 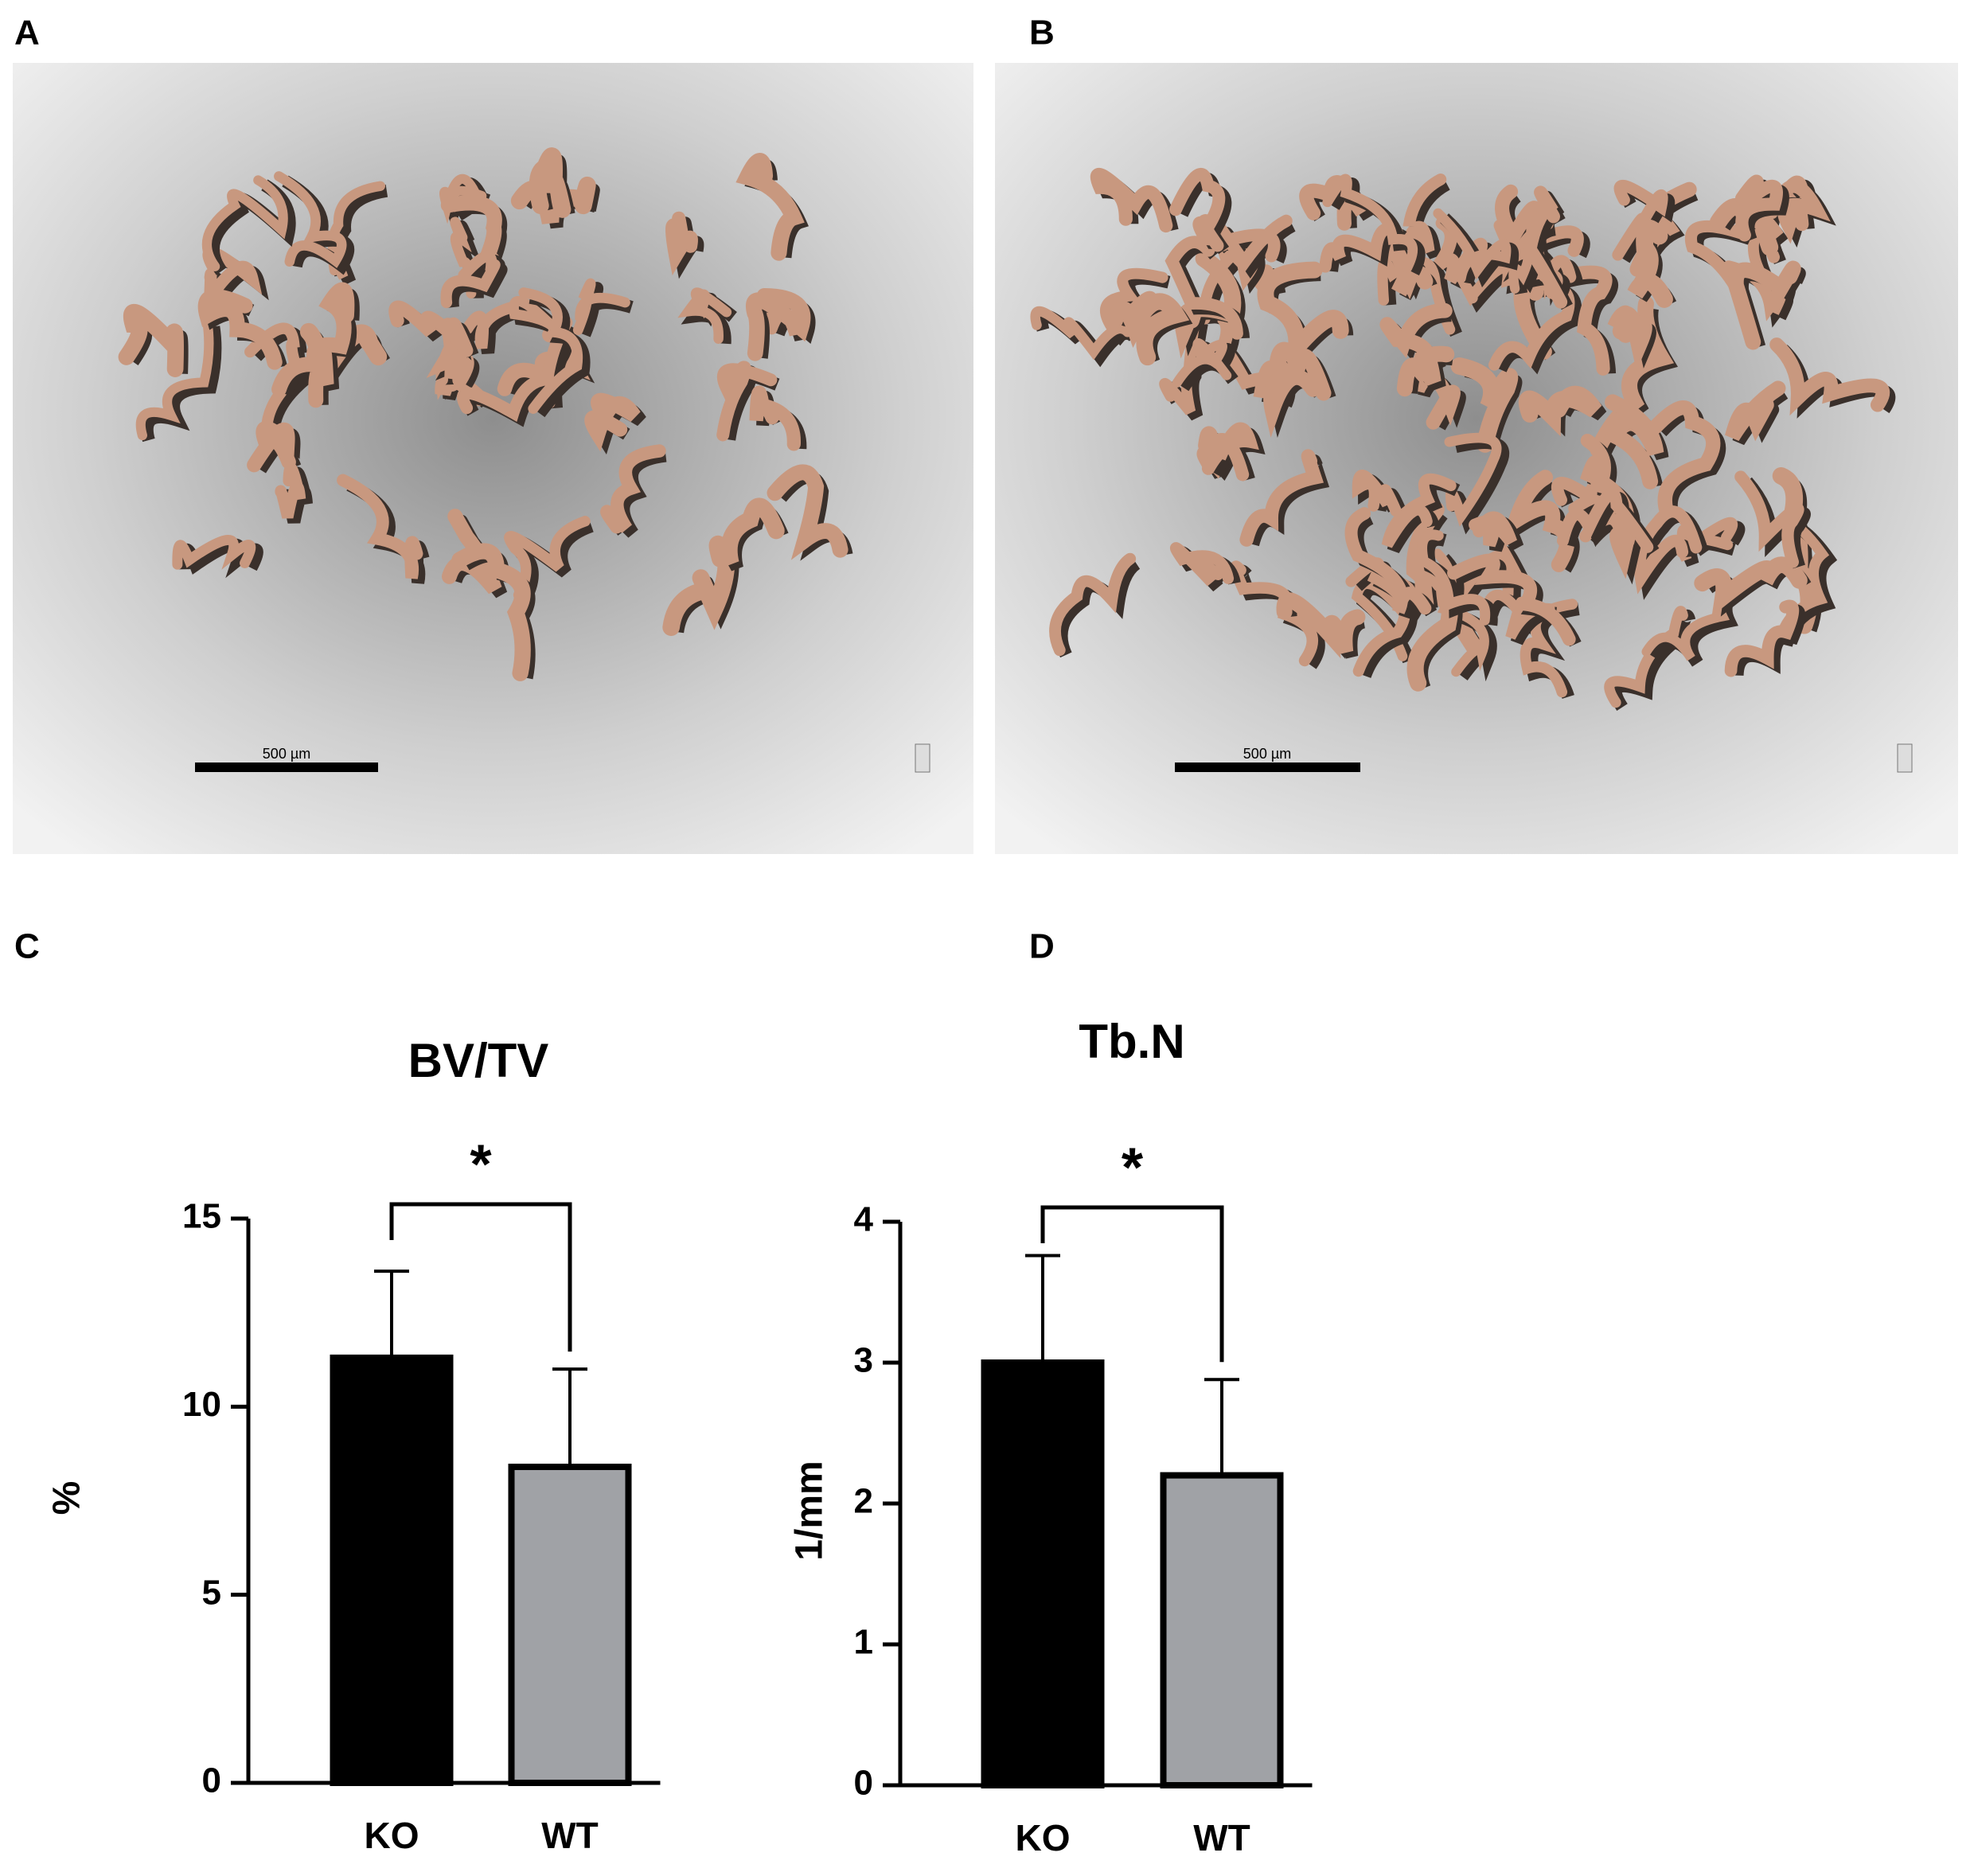 I want to click on panel-label: B, so click(x=1042, y=33).